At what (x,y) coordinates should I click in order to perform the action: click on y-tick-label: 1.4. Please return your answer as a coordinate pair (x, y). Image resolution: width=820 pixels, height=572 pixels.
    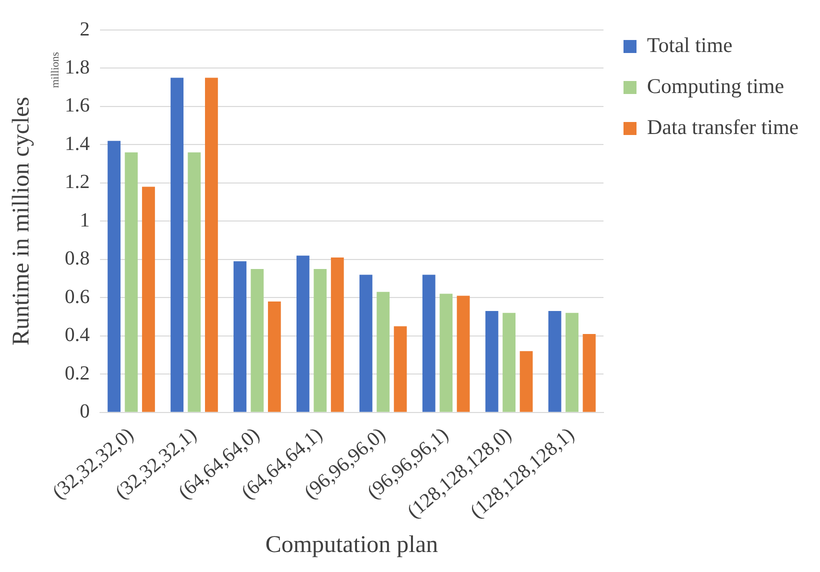
    Looking at the image, I should click on (77, 143).